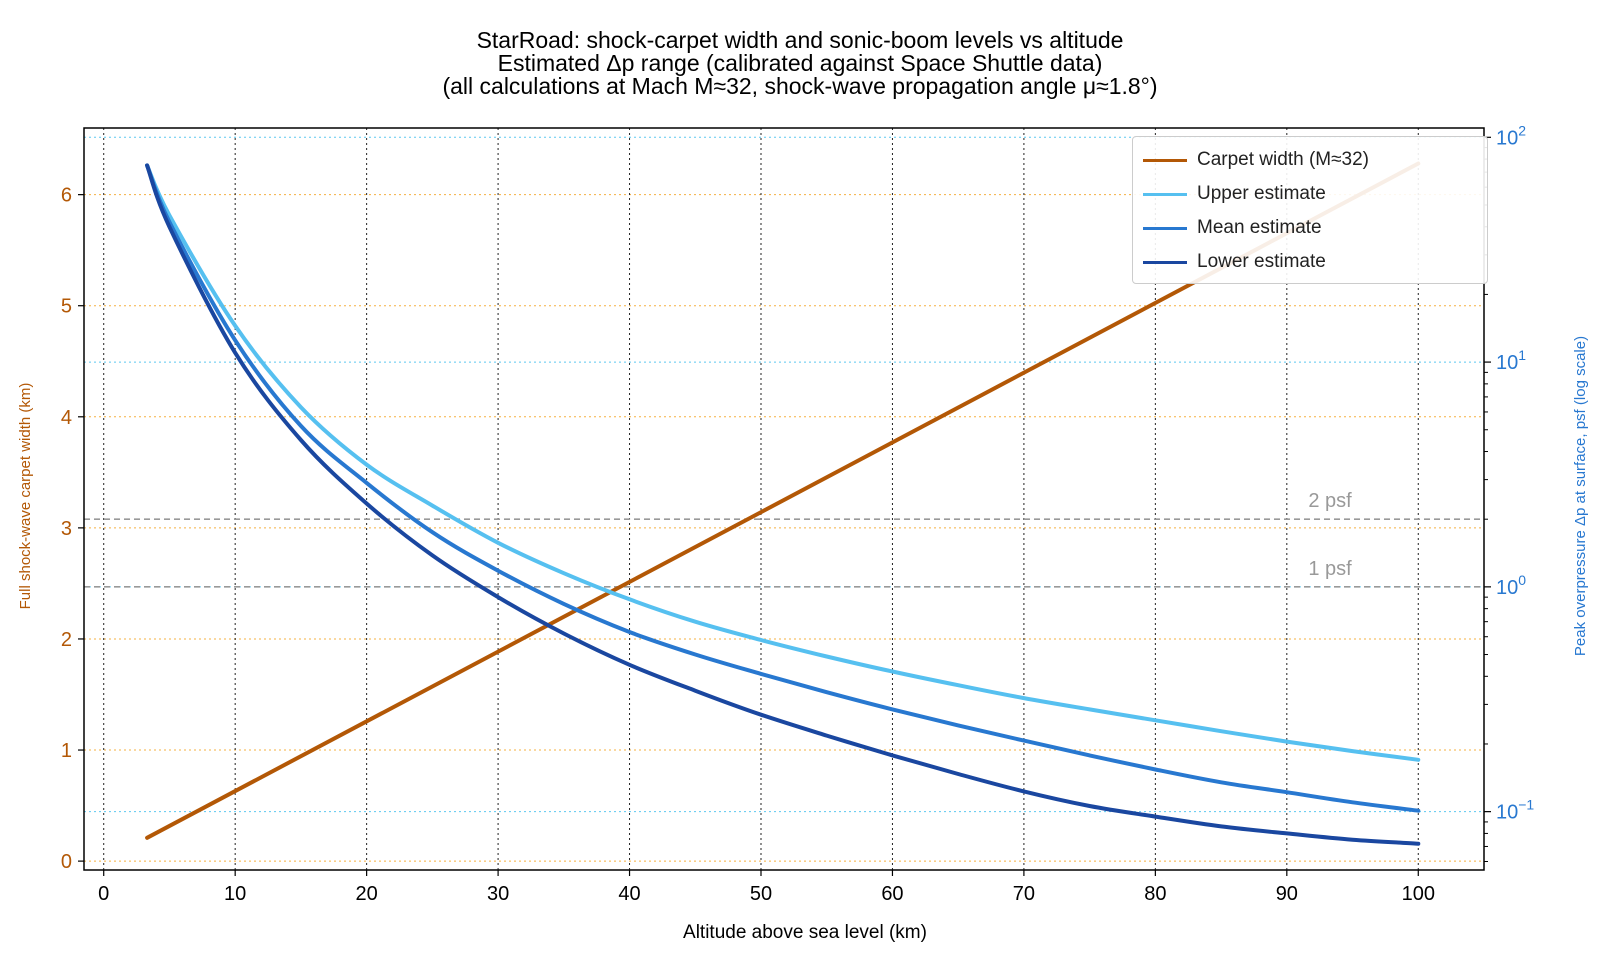 Image resolution: width=1600 pixels, height=960 pixels. Describe the element at coordinates (1165, 194) in the screenshot. I see `legend-swatch-upper-estimate` at that location.